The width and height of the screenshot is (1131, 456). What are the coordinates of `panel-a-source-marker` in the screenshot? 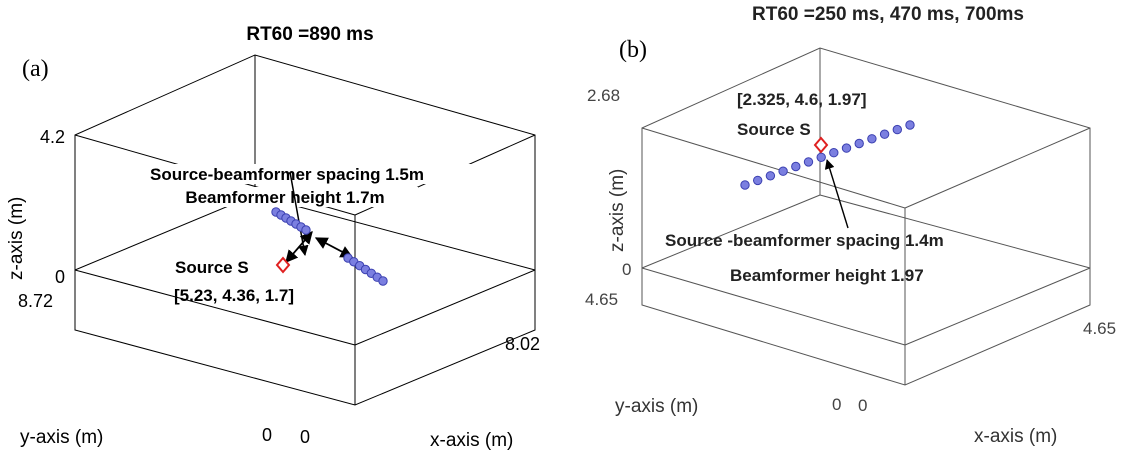 It's located at (283, 265).